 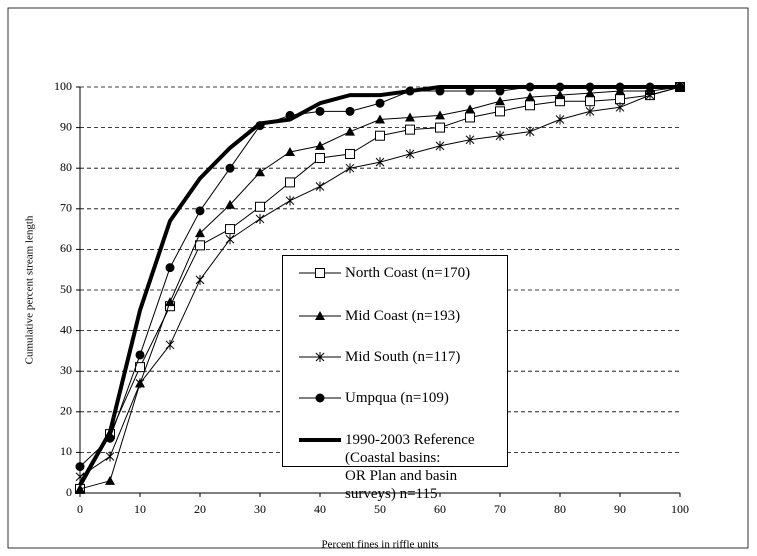 I want to click on legend-label: North Coast (n=170), so click(x=408, y=273).